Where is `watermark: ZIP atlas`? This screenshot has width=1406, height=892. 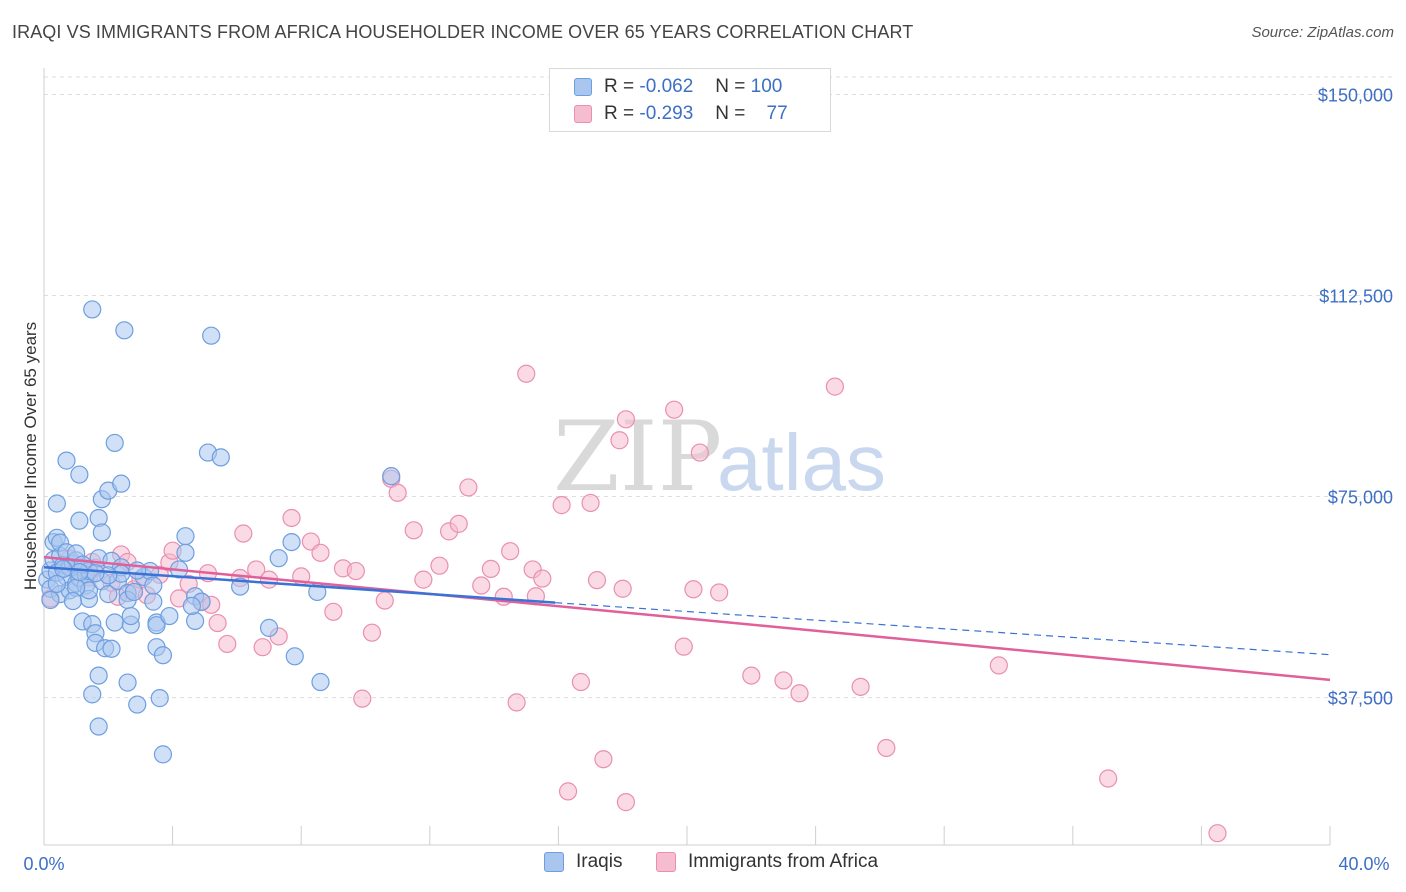 watermark: ZIP atlas is located at coordinates (719, 457).